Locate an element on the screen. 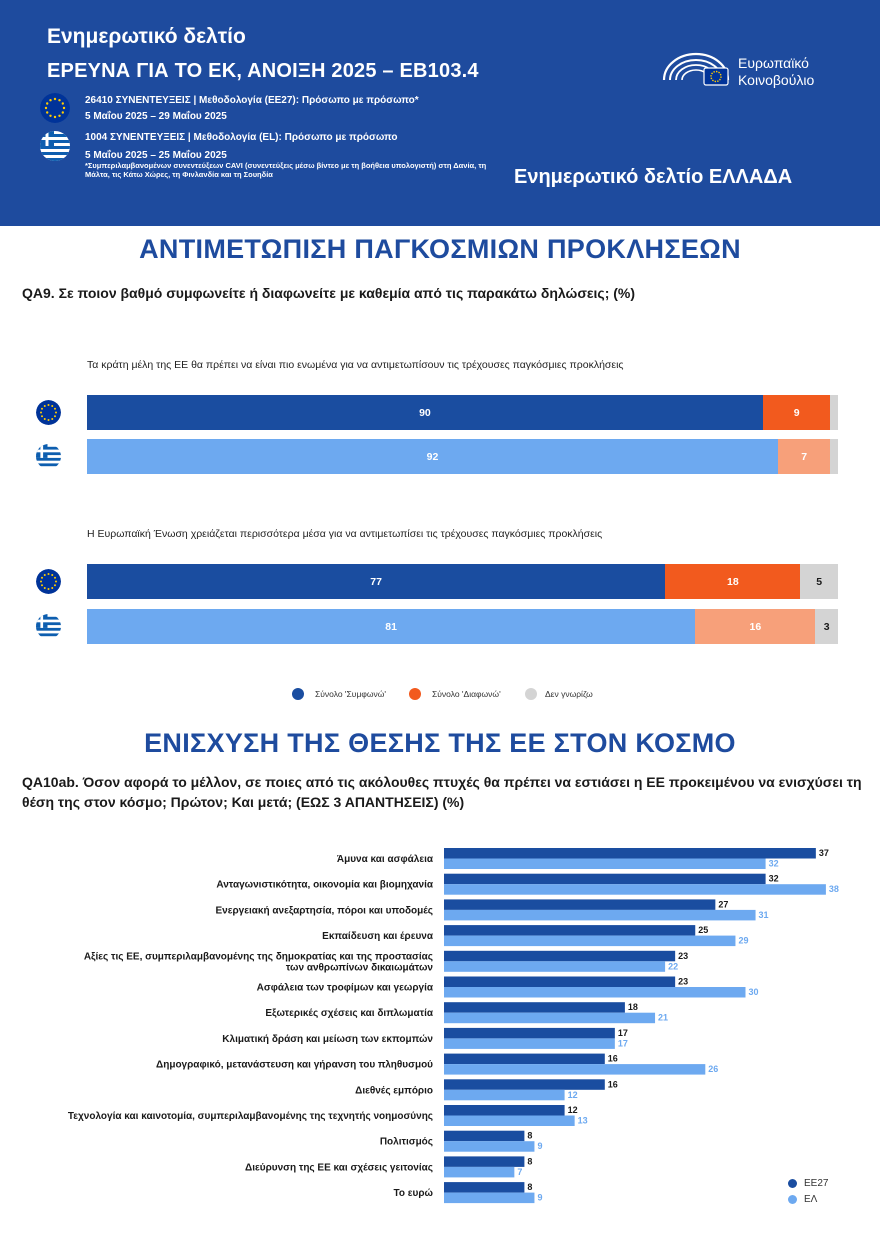 This screenshot has height=1242, width=880. stacked-bar-row: 81 16 3 is located at coordinates (462, 626).